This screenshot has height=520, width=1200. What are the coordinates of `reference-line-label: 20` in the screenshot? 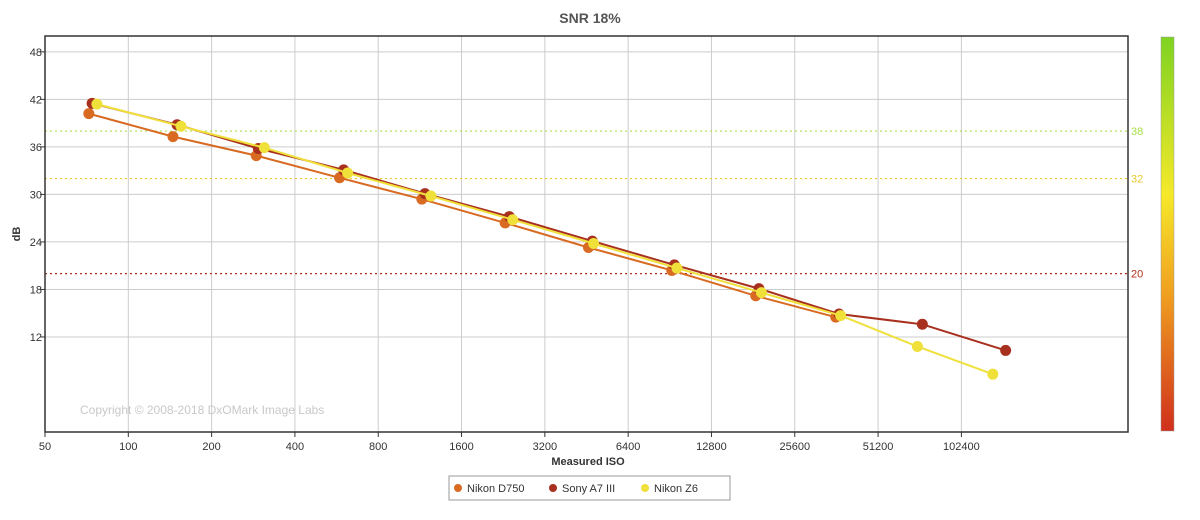 It's located at (1137, 275).